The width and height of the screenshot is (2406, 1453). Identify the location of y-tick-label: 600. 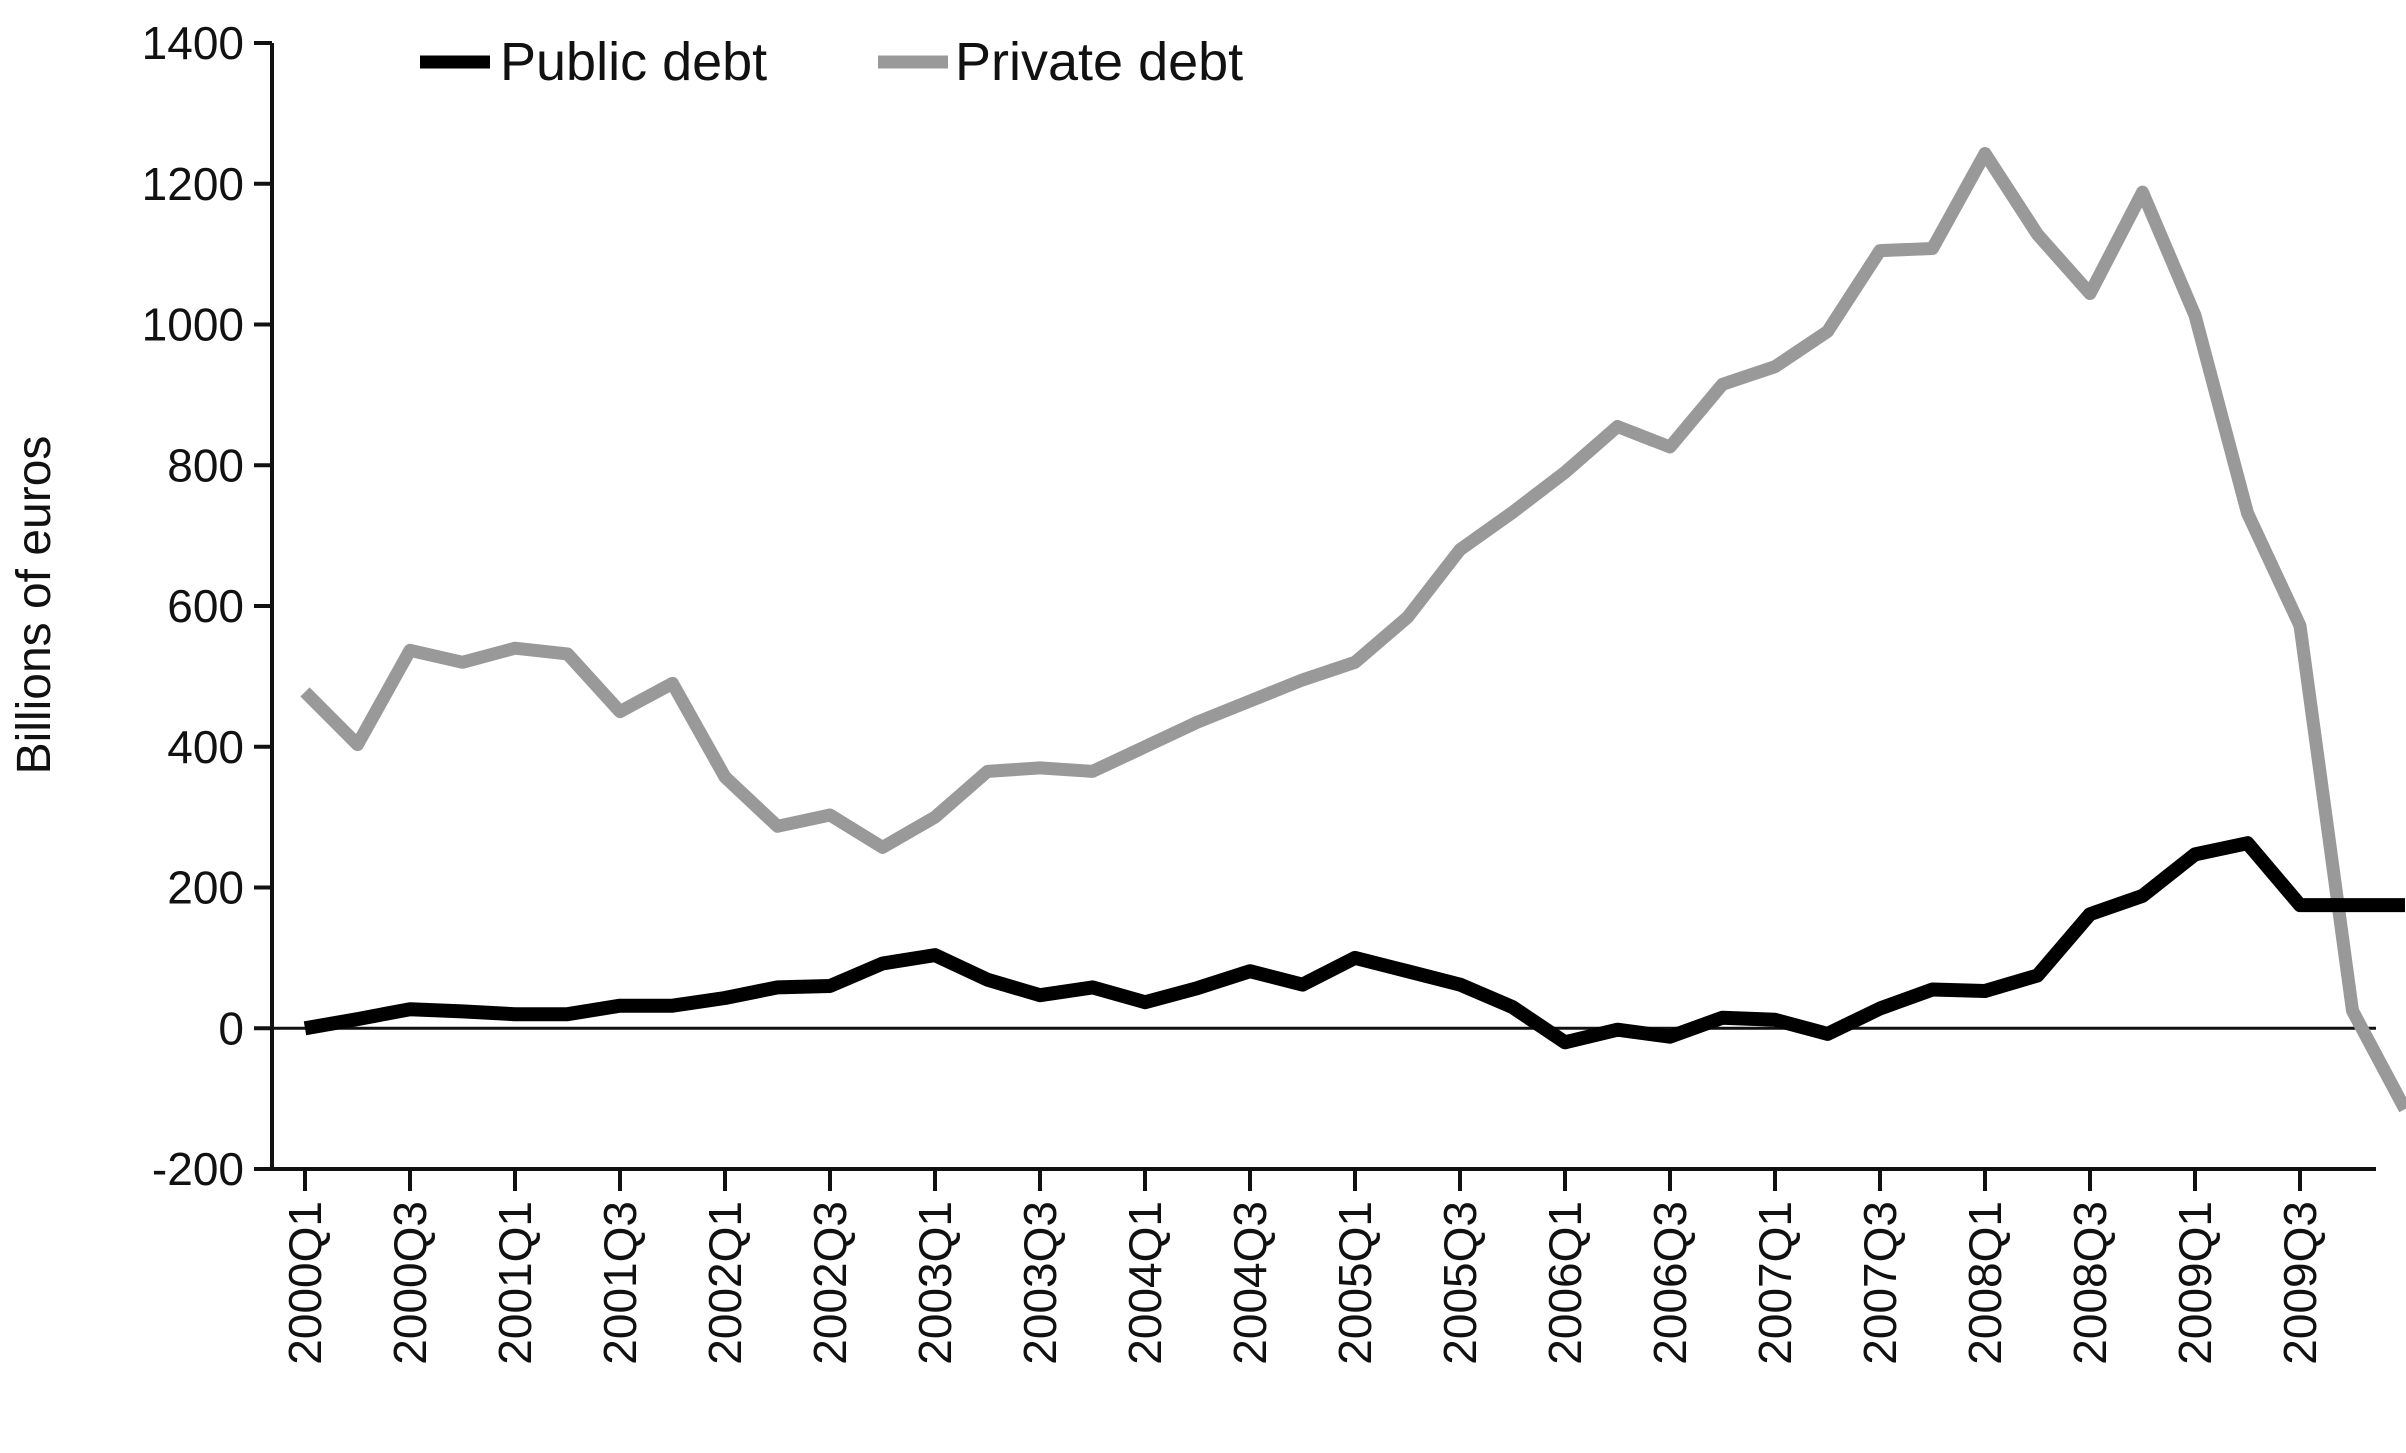
(205, 606).